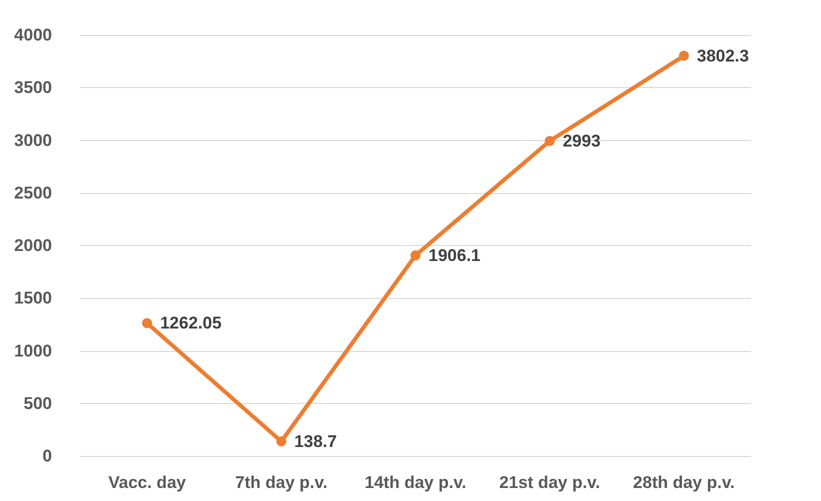 The image size is (821, 501). Describe the element at coordinates (281, 482) in the screenshot. I see `x-tick-label: 7th day p.v.` at that location.